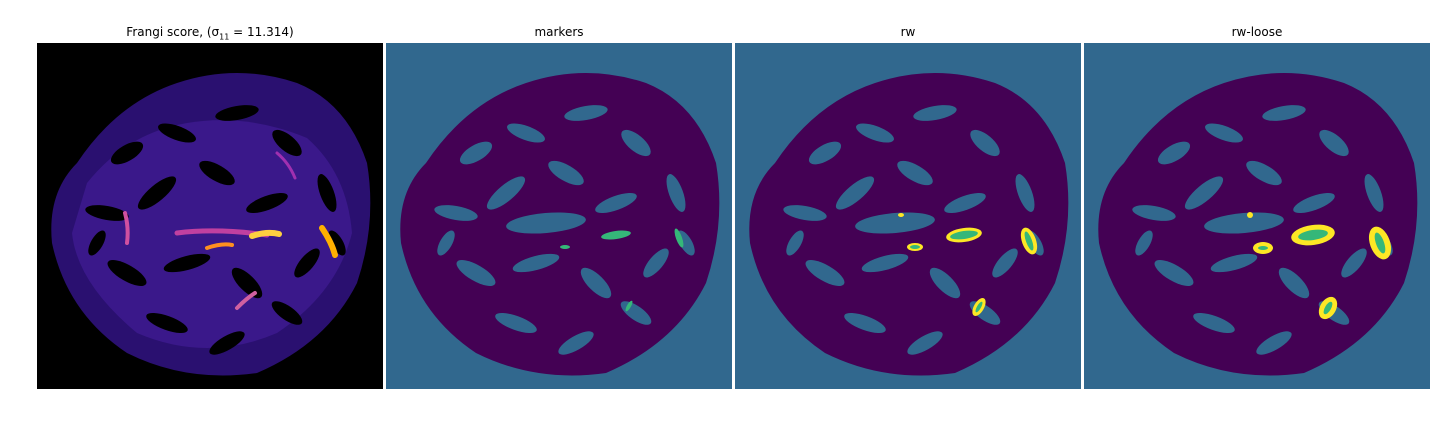 This screenshot has height=432, width=1440. Describe the element at coordinates (908, 32) in the screenshot. I see `panel-title-rw: rw` at that location.